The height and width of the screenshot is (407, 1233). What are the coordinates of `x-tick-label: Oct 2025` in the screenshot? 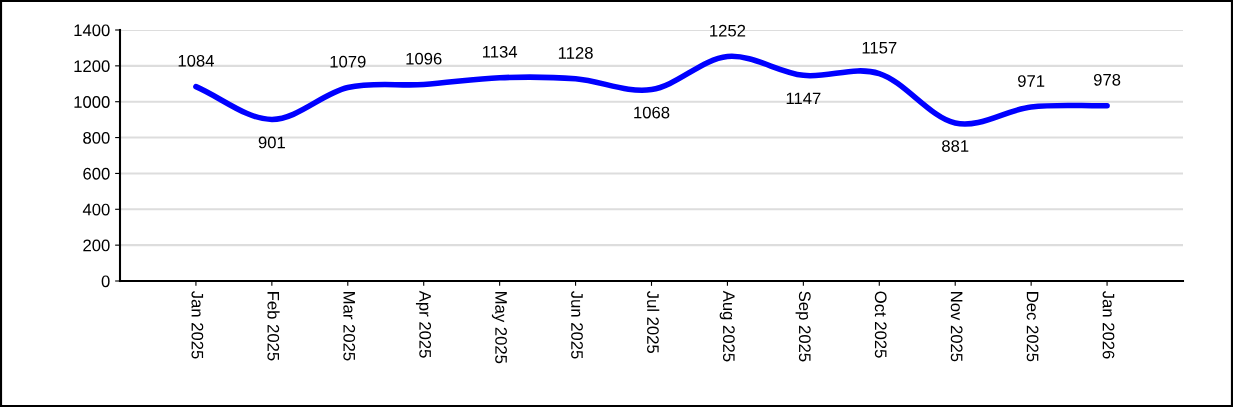 It's located at (880, 324).